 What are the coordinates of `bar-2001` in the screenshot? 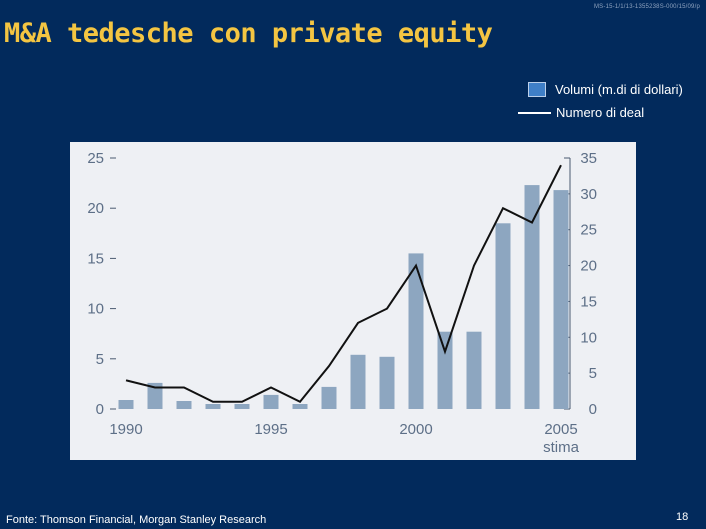 It's located at (445, 370).